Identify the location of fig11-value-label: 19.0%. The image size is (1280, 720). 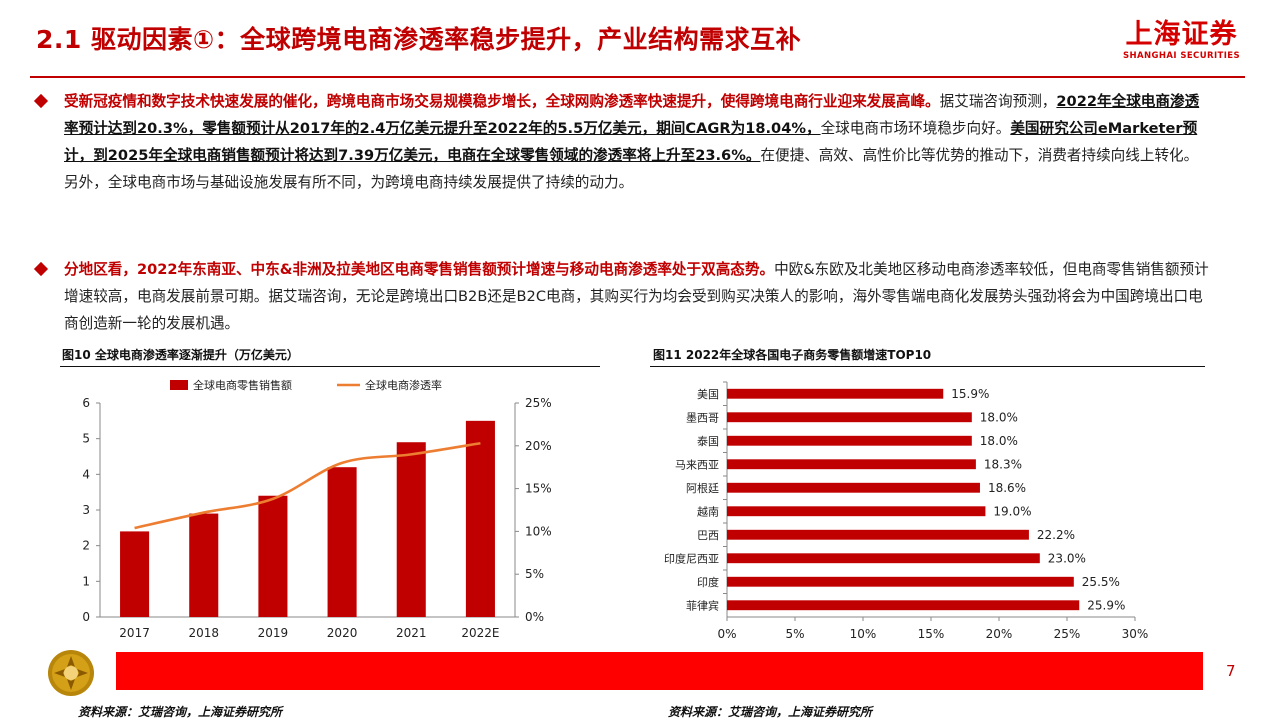
(1012, 511).